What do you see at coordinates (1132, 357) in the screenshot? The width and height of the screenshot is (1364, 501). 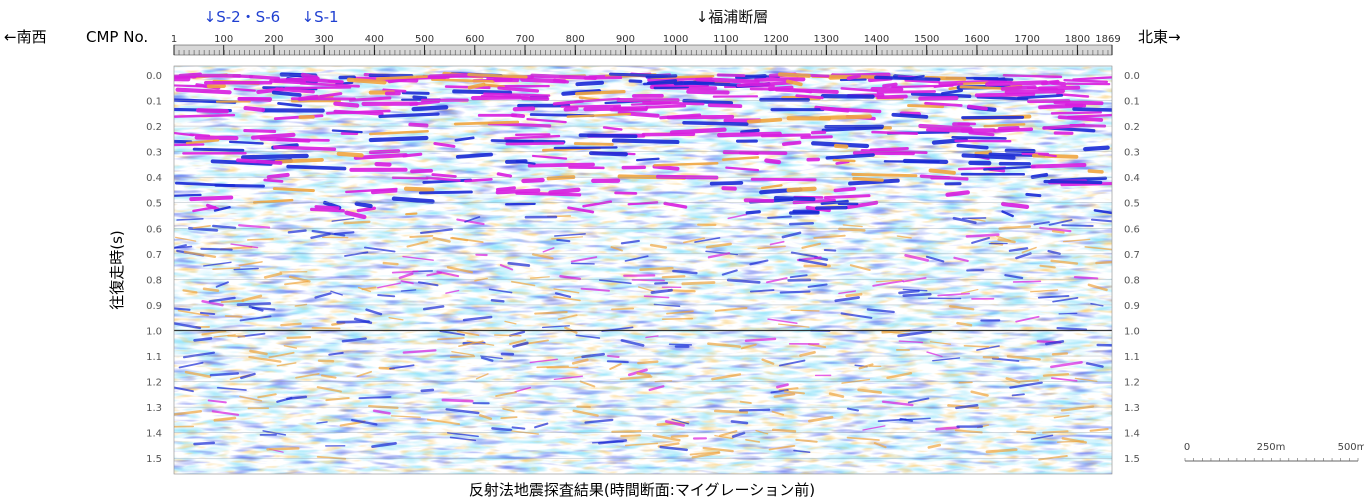 I see `y-tick-label-right: 1.1` at bounding box center [1132, 357].